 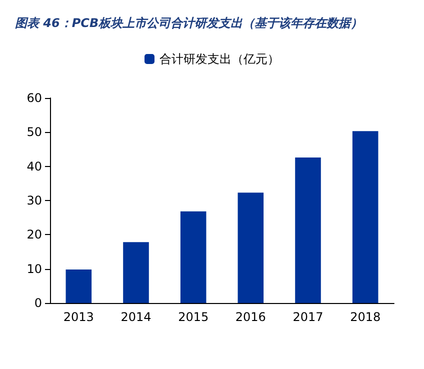 What do you see at coordinates (34, 132) in the screenshot?
I see `y-tick-label: 50` at bounding box center [34, 132].